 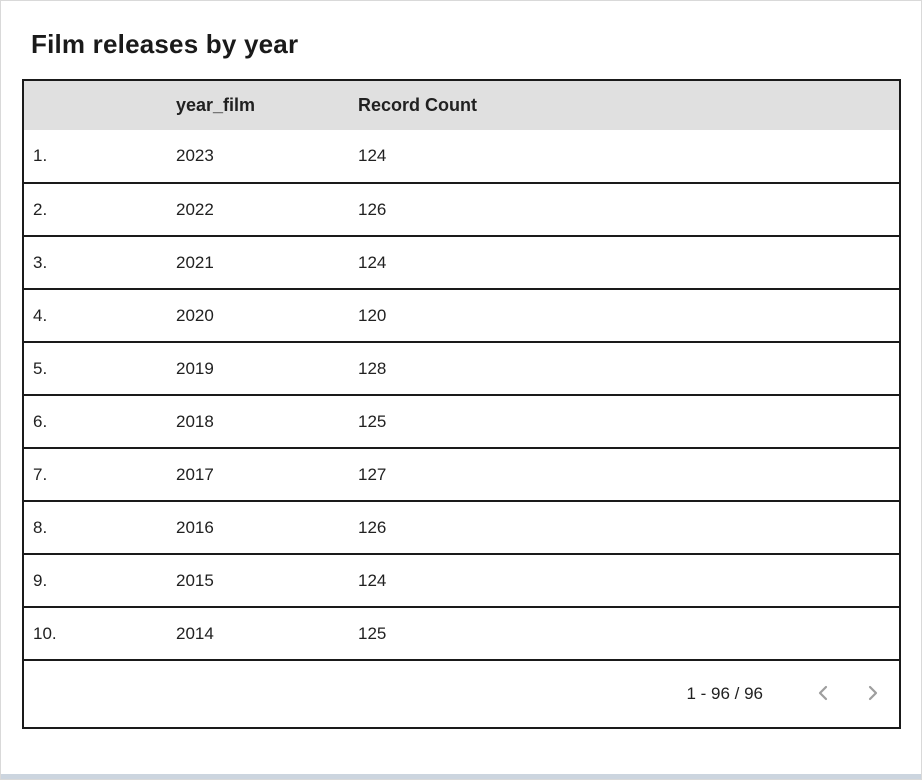 I want to click on year-film-cell: 2021, so click(x=258, y=262).